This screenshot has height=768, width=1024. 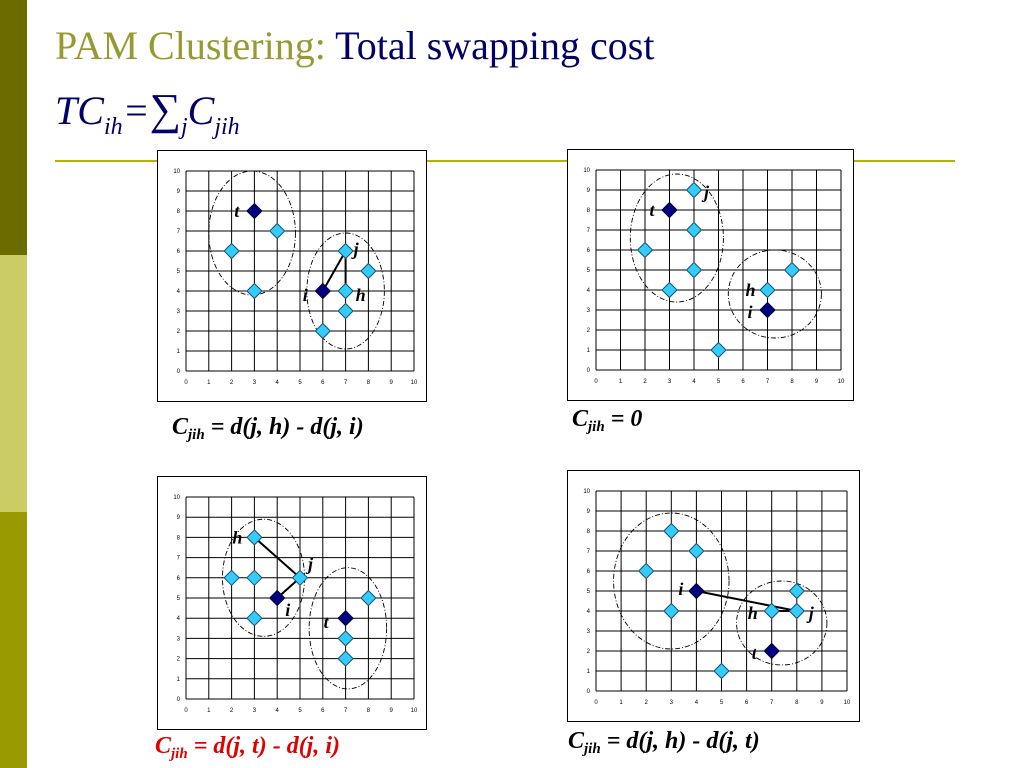 I want to click on slide-formula: TCih=∑jCjih, so click(x=147, y=118).